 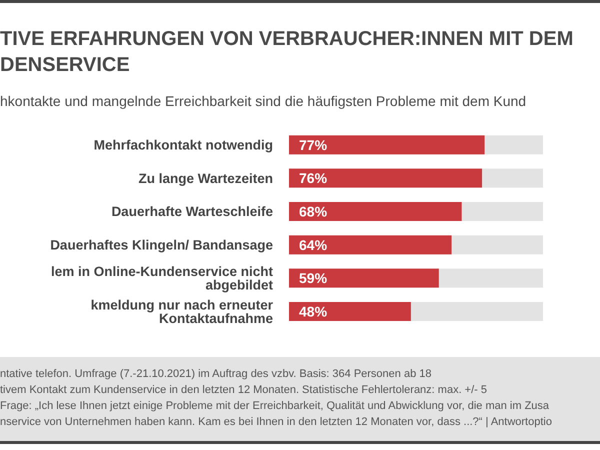 I want to click on chart-subtitle: hkontakte und mangelnde Erreichbarkeit sind die häufigsten Probleme mit dem Kund, so click(x=264, y=101).